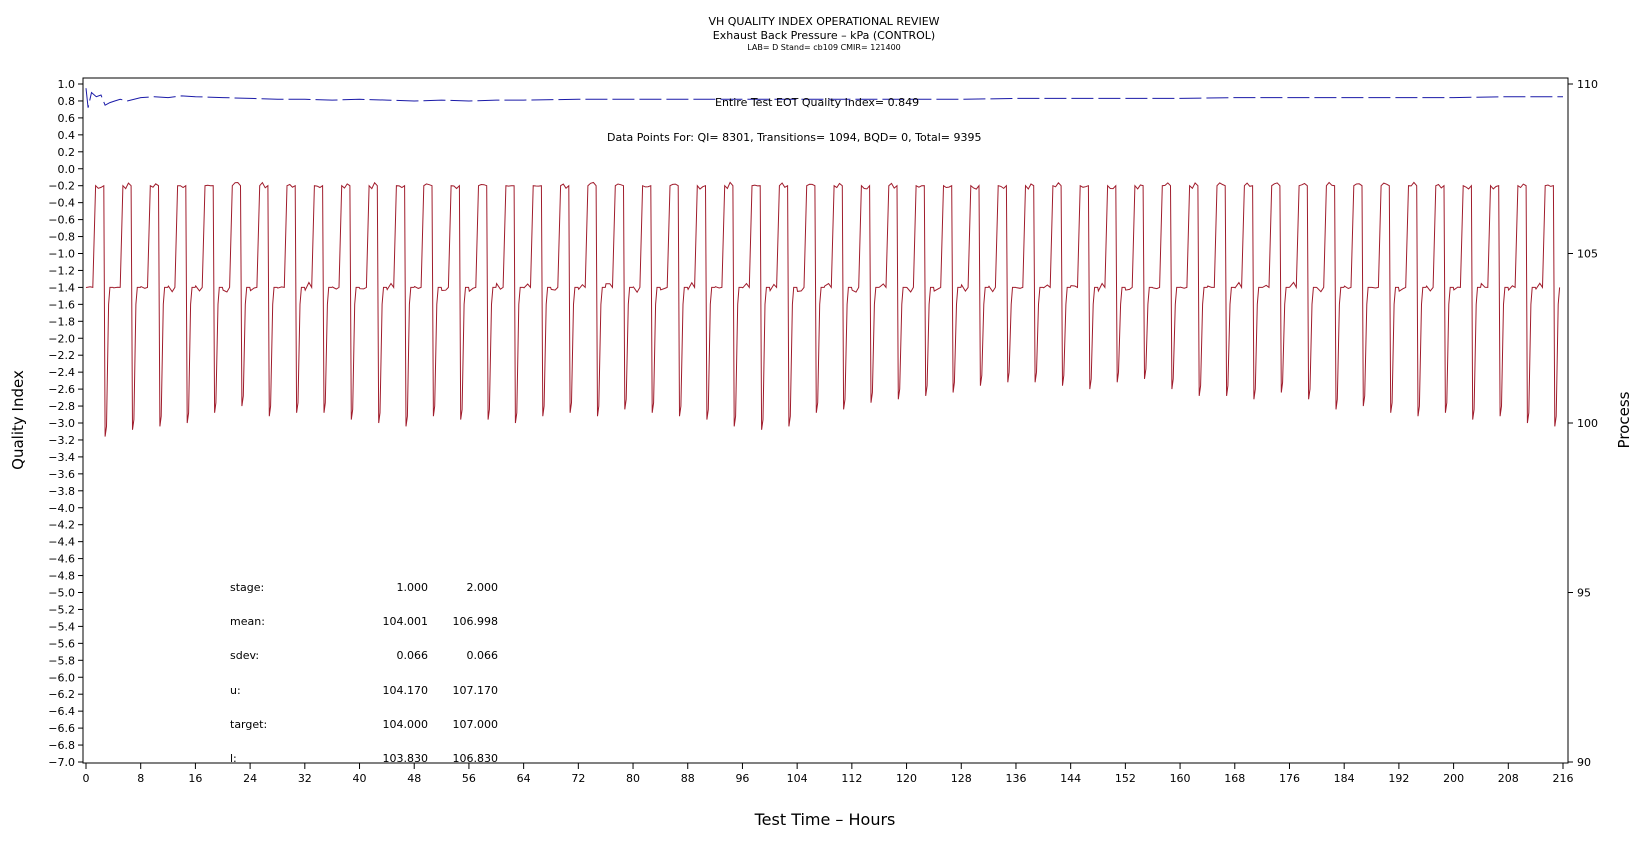 The width and height of the screenshot is (1648, 845). I want to click on stats-value-stage2: 107.170, so click(475, 690).